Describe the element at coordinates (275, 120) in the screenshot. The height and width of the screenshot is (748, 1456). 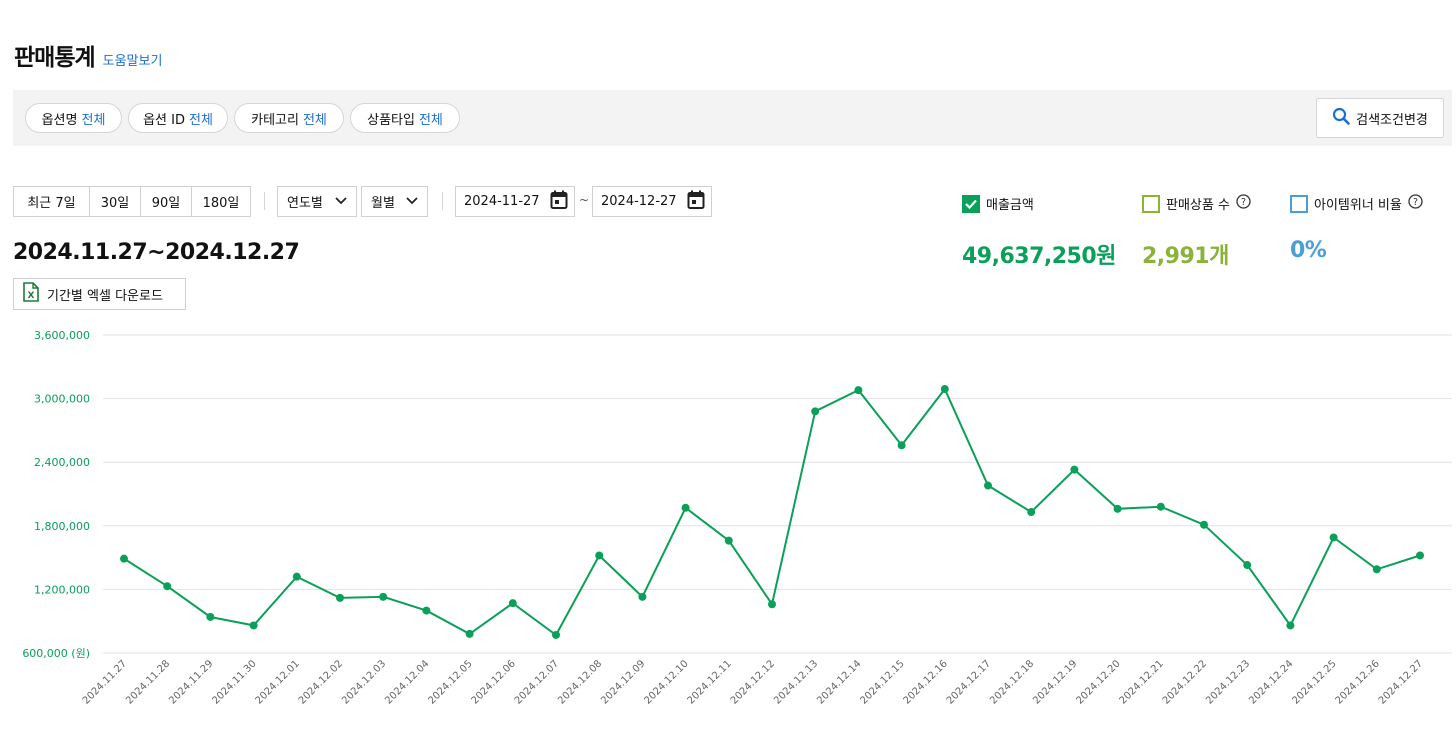
I see `chip-label: 카테고리` at that location.